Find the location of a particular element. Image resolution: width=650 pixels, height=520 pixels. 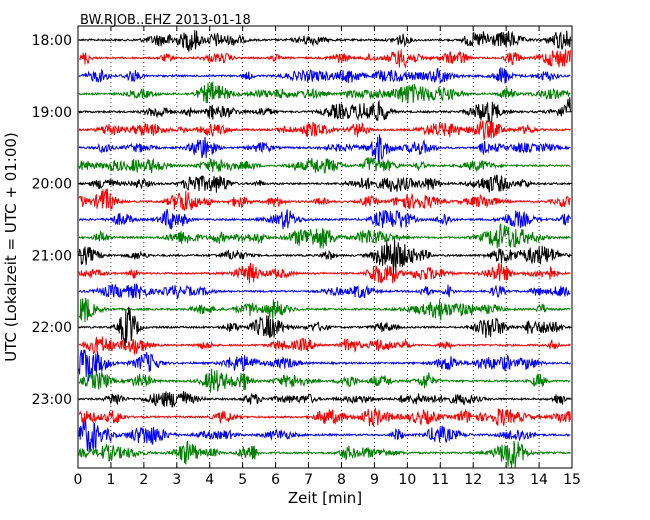

x-tick-label: 15 is located at coordinates (572, 480).